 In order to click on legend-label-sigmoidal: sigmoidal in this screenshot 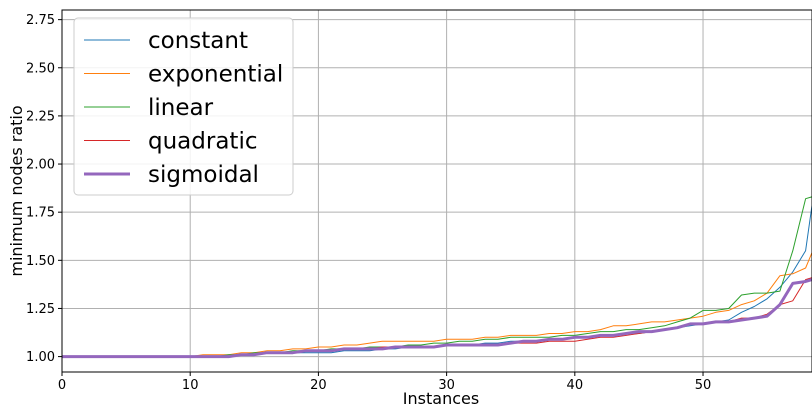, I will do `click(203, 175)`.